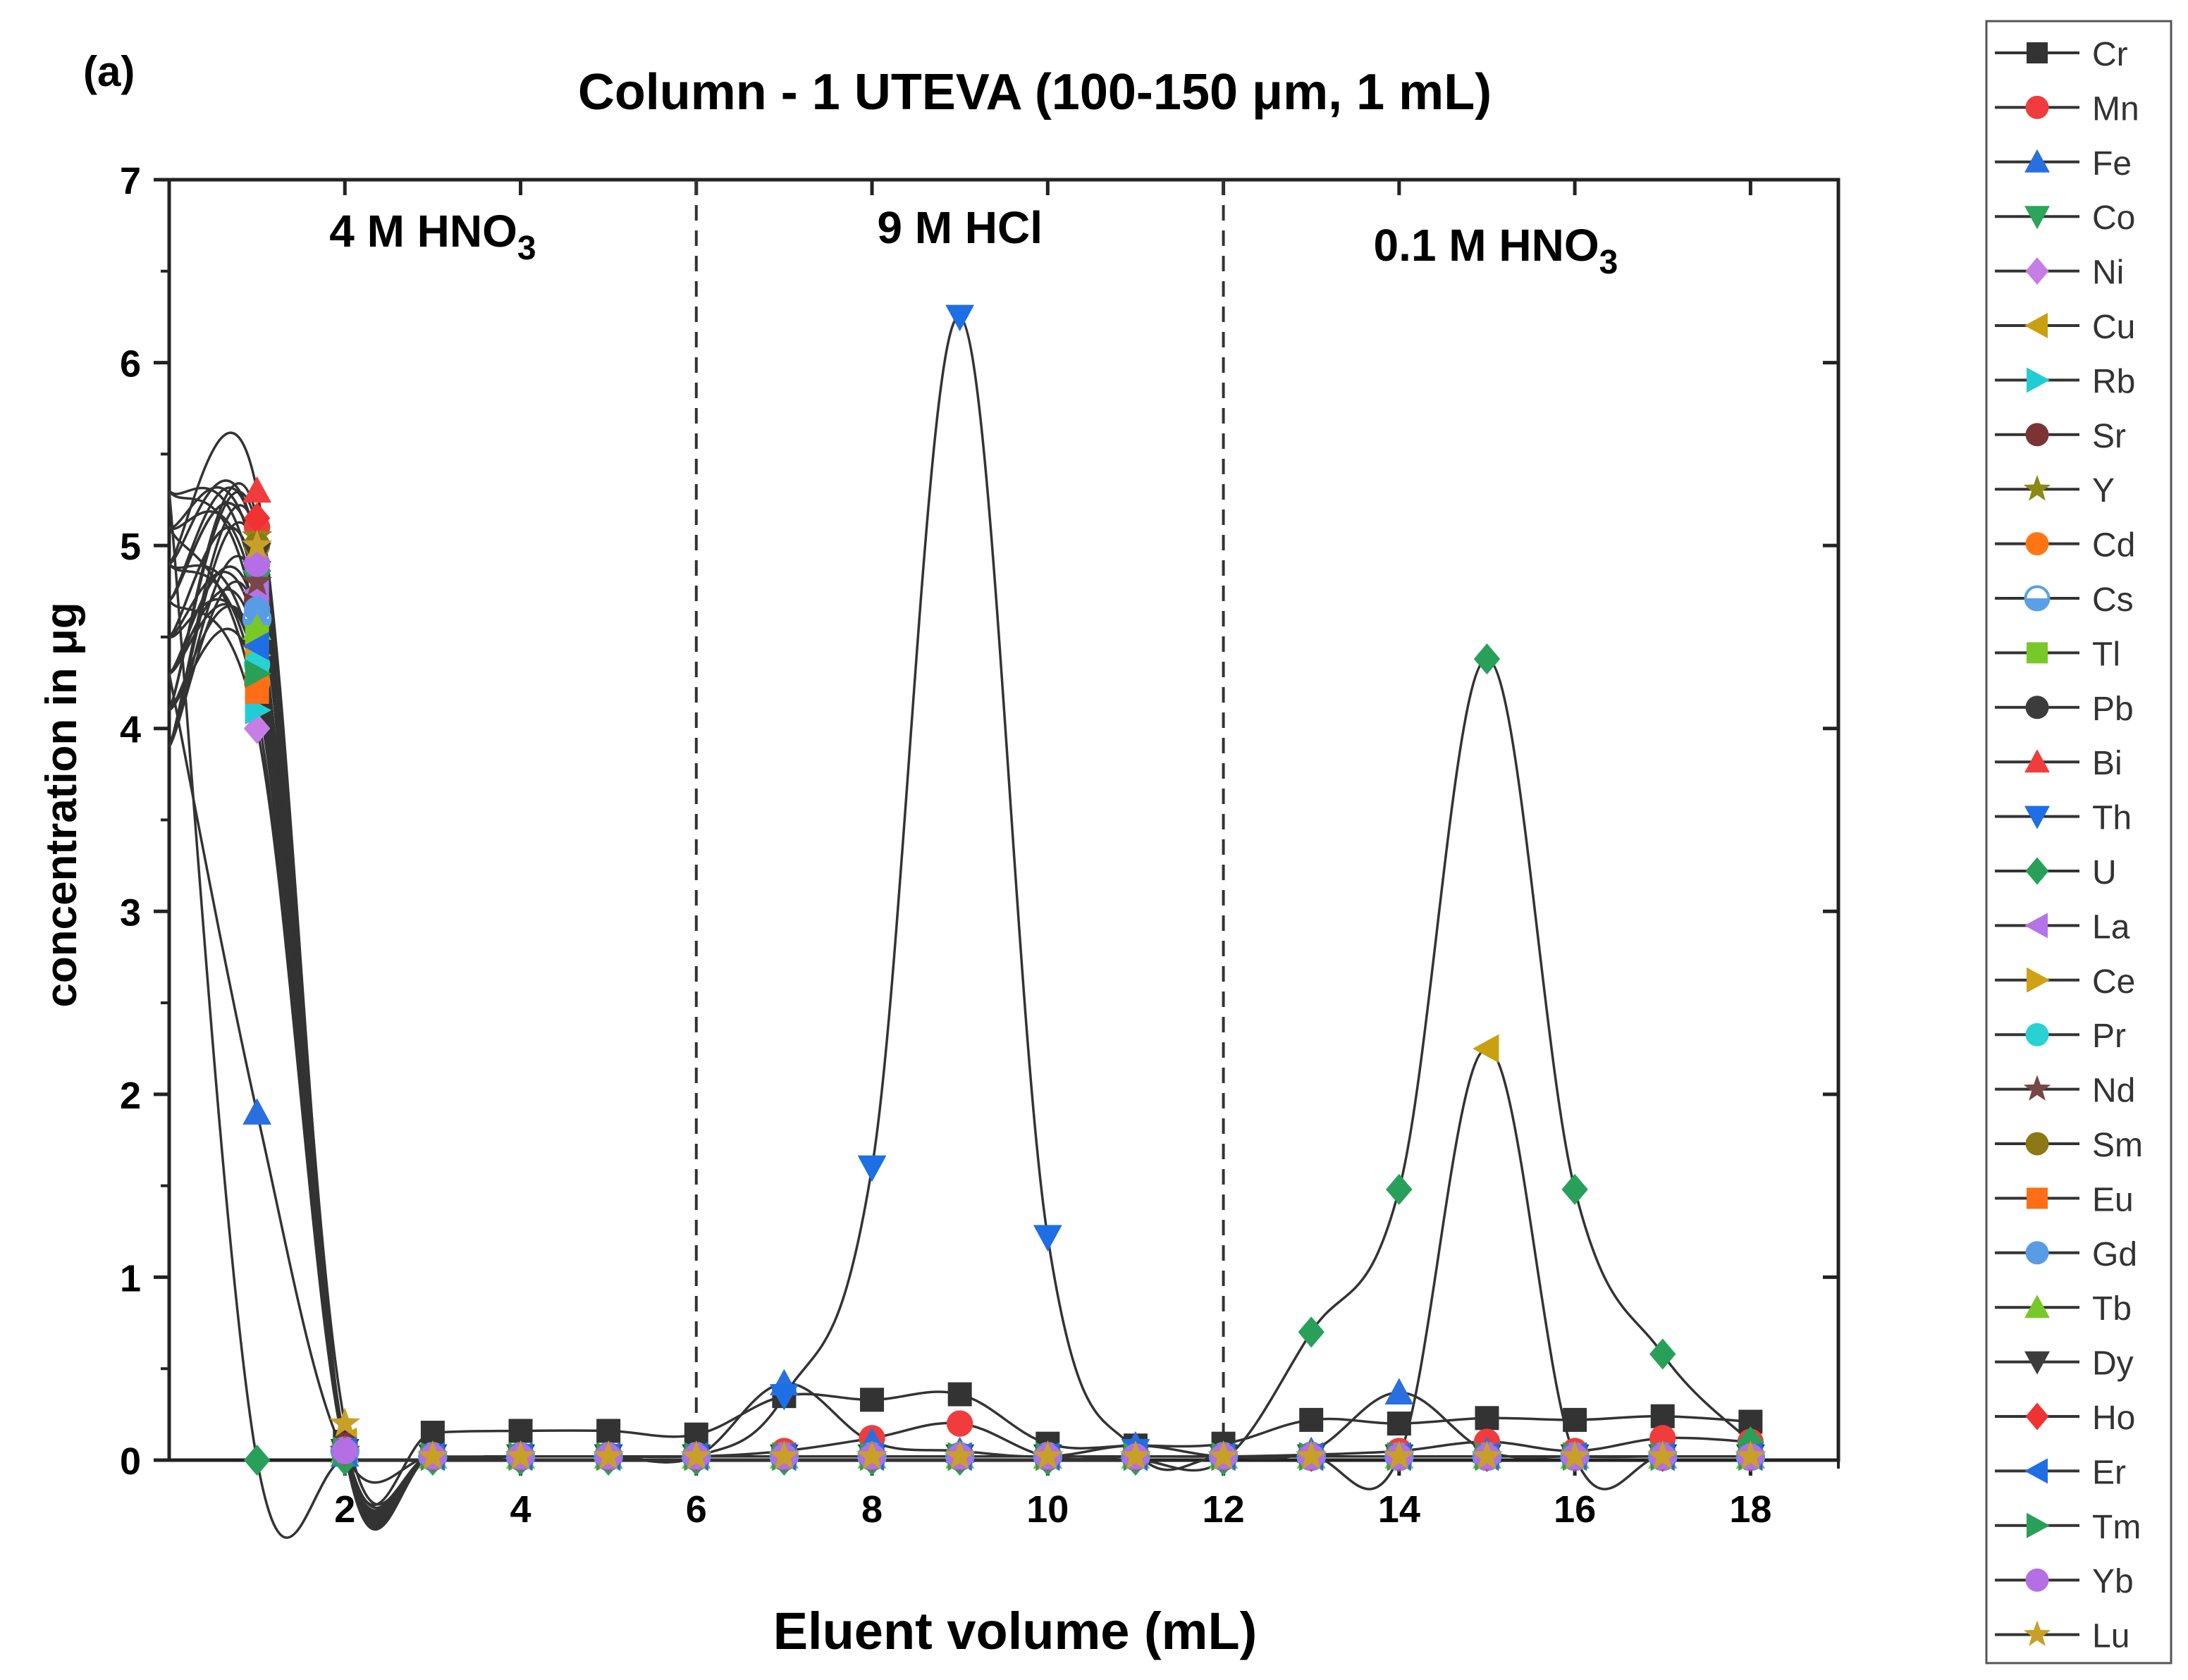 The image size is (2188, 1680). What do you see at coordinates (2117, 1527) in the screenshot?
I see `legend-label: Tm` at bounding box center [2117, 1527].